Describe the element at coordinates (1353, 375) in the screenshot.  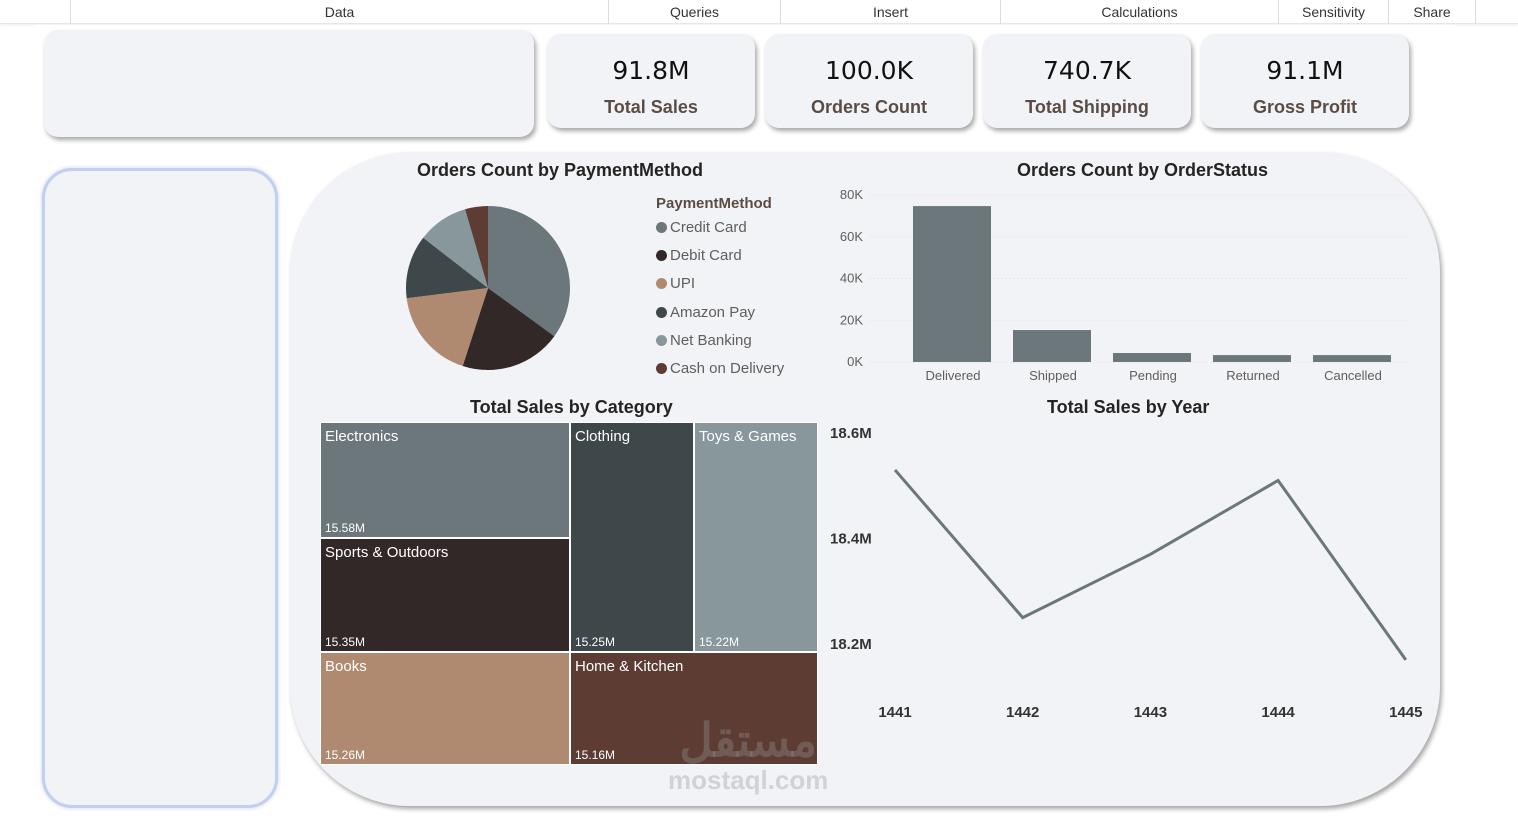
I see `x-tick-label: Cancelled` at that location.